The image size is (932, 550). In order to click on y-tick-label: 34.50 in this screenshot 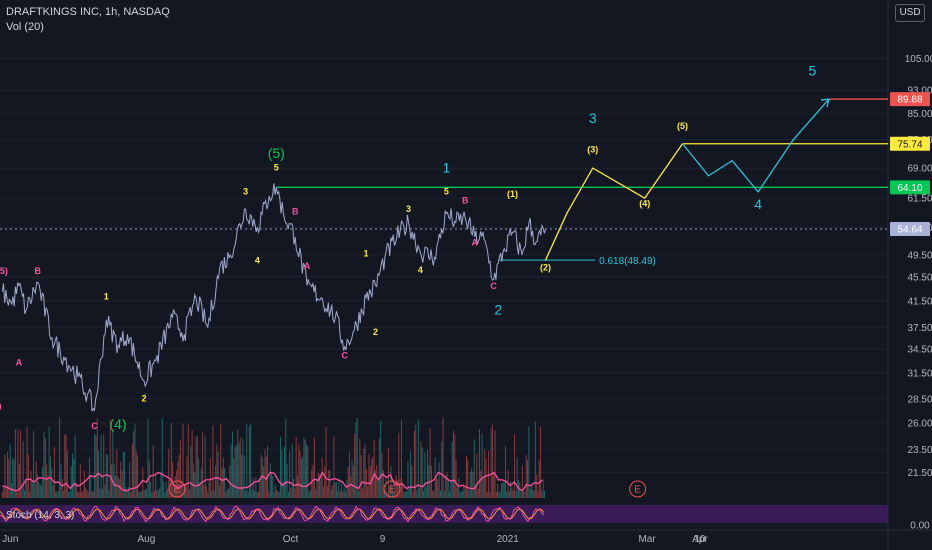, I will do `click(919, 350)`.